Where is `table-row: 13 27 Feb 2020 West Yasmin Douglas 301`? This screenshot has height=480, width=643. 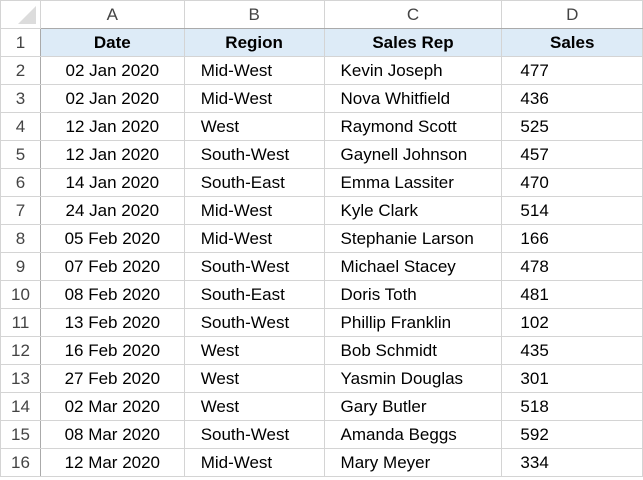 table-row: 13 27 Feb 2020 West Yasmin Douglas 301 is located at coordinates (321, 378).